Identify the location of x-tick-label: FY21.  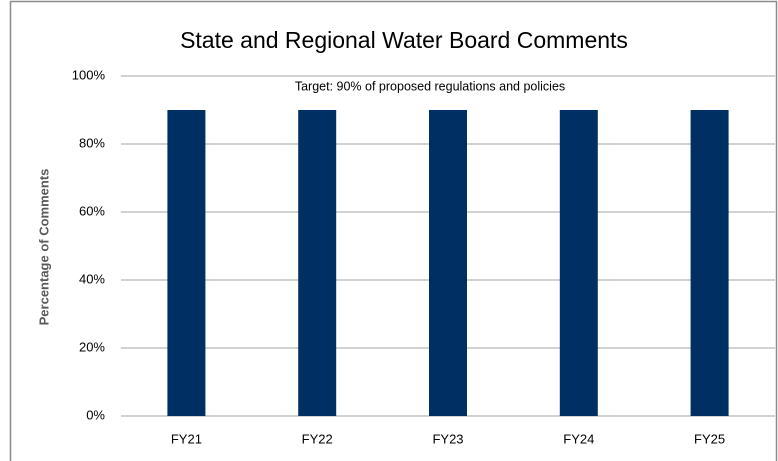
(186, 438).